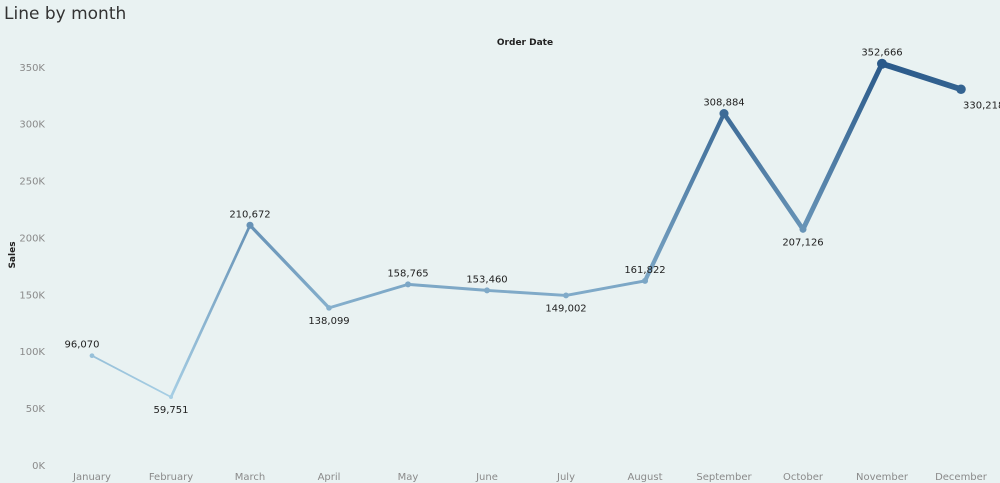 The height and width of the screenshot is (483, 1000). I want to click on y-tick-label: 200K, so click(32, 238).